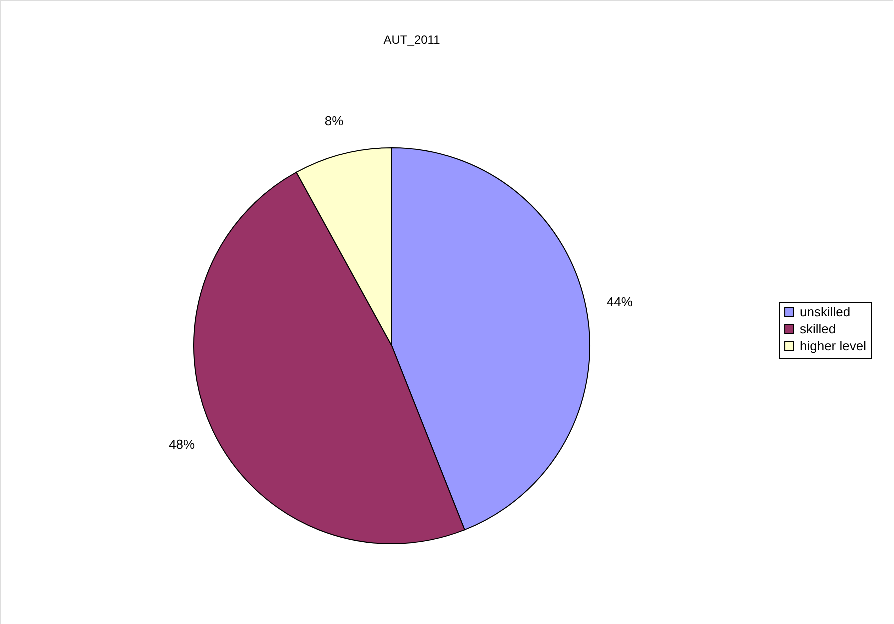 The height and width of the screenshot is (624, 894). I want to click on data-label: 48%, so click(182, 444).